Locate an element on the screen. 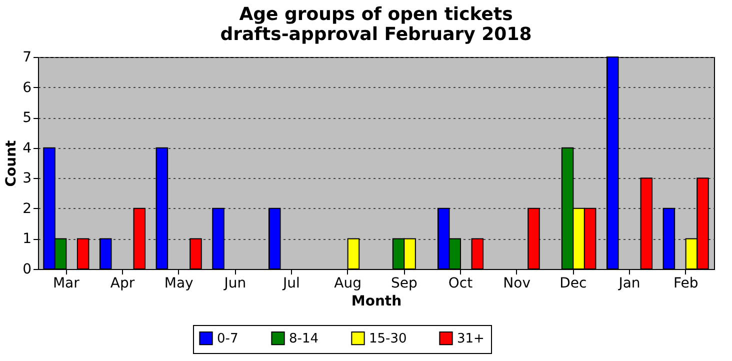  x-axis-title: Month is located at coordinates (376, 302).